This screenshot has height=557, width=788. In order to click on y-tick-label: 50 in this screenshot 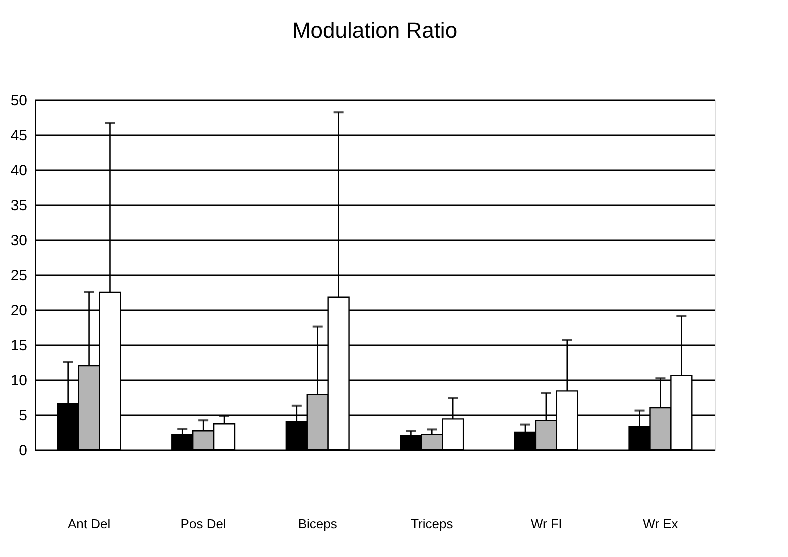, I will do `click(19, 101)`.